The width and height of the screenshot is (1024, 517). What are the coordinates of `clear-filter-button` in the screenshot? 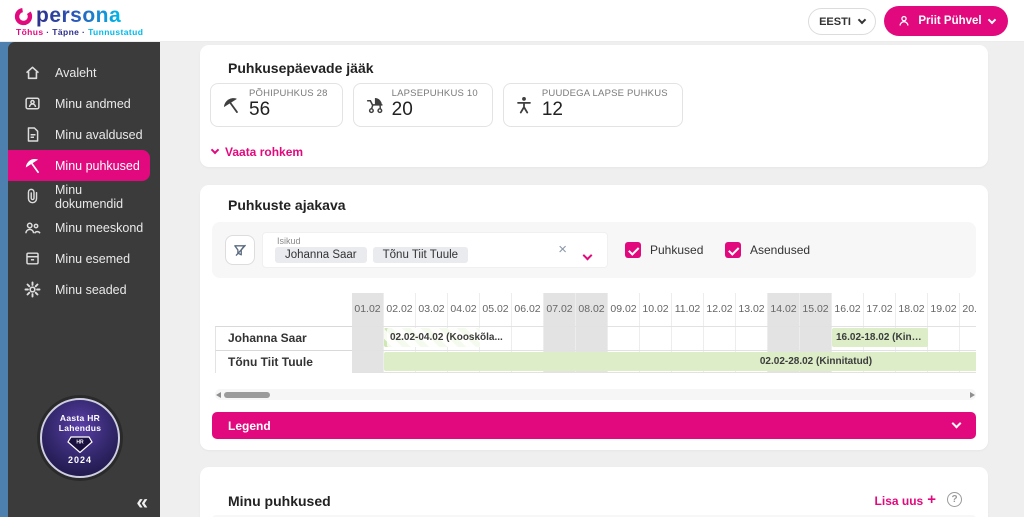 It's located at (240, 250).